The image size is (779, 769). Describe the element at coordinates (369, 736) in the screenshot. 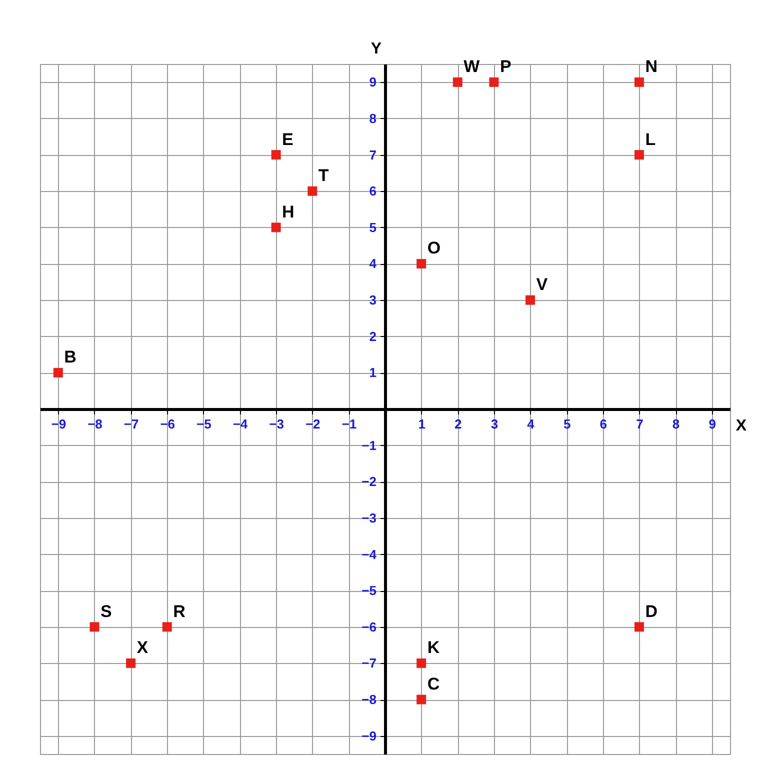

I see `y-tick-label: −9` at that location.